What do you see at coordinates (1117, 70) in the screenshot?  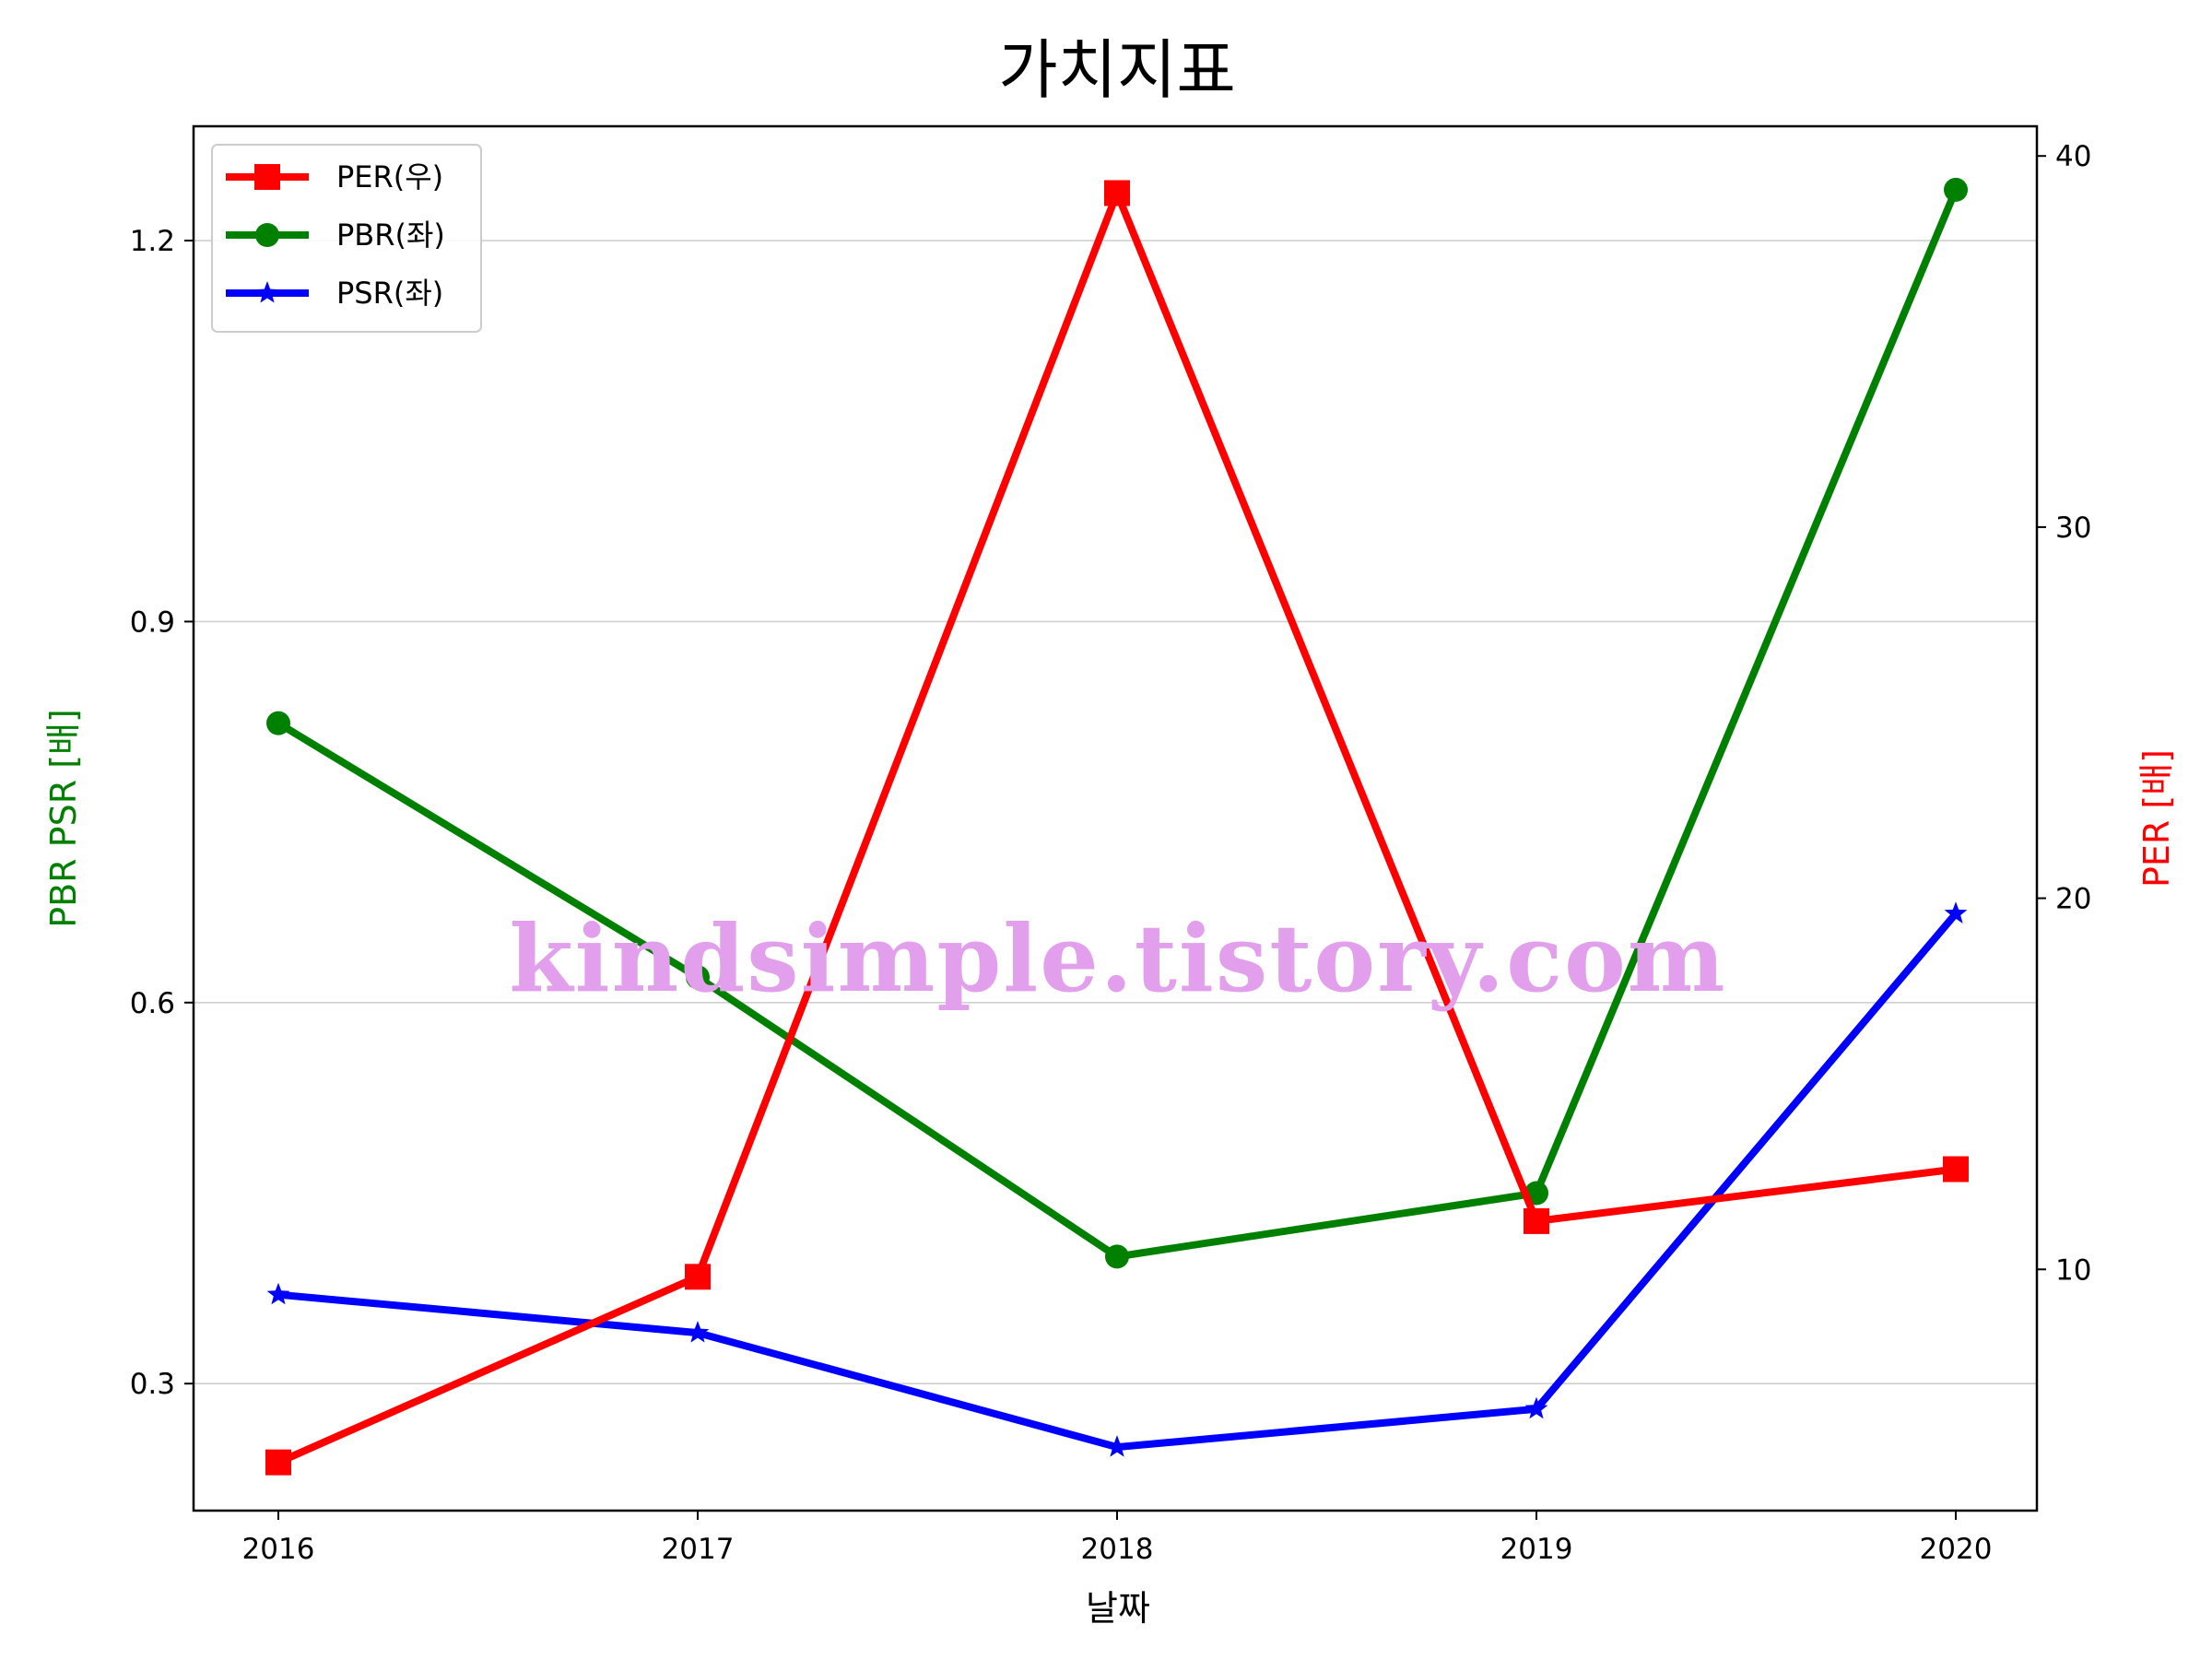 I see `chart-title: 가치지표` at bounding box center [1117, 70].